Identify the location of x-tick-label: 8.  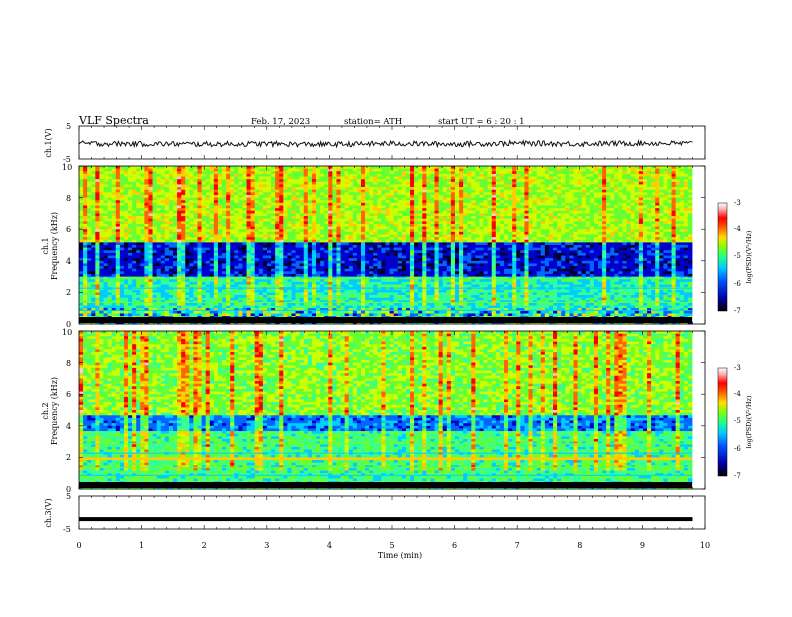
(579, 545).